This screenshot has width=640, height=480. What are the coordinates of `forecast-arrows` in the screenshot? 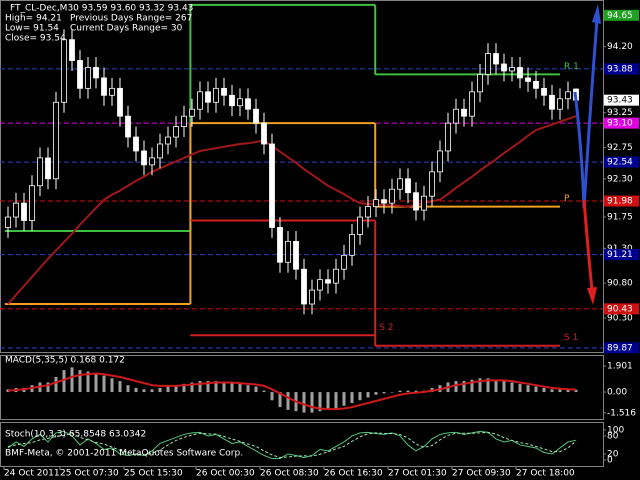 It's located at (587, 154).